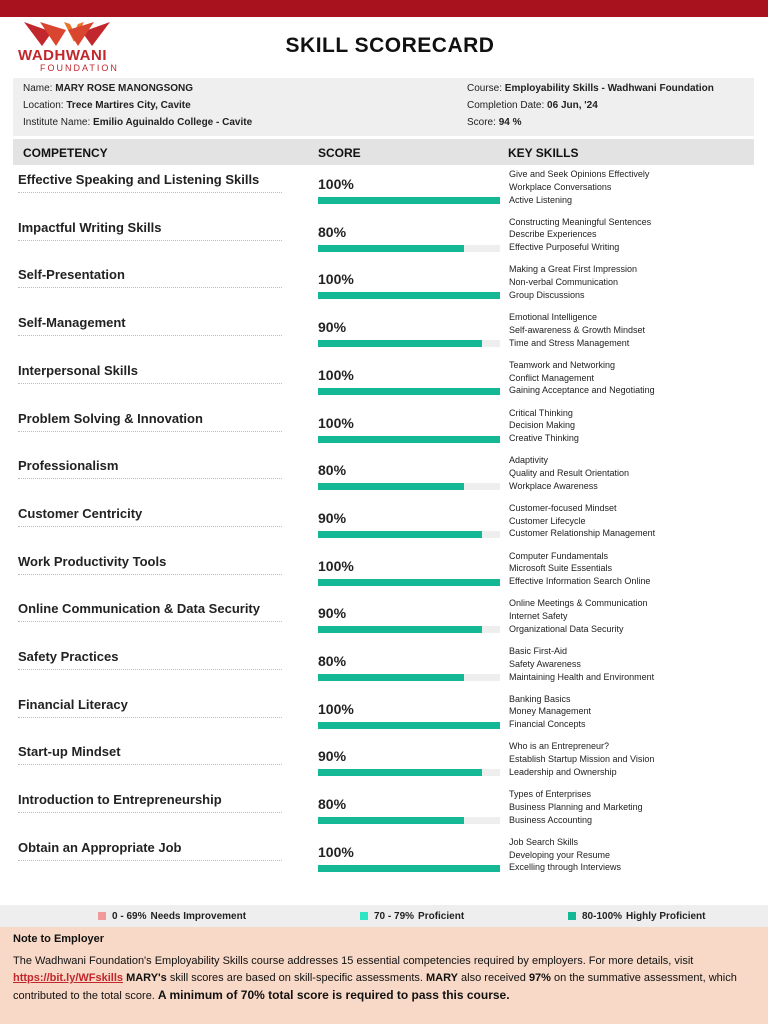 Image resolution: width=768 pixels, height=1024 pixels. Describe the element at coordinates (580, 581) in the screenshot. I see `key-skill-item: Effective Information Search Online` at that location.